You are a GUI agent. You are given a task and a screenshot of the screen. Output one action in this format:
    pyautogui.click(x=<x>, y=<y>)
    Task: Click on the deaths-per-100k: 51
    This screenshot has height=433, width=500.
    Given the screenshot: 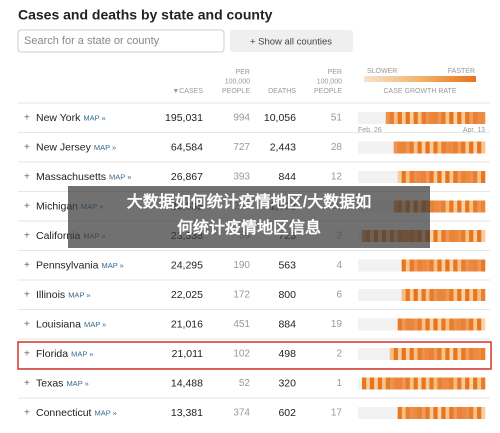 What is the action you would take?
    pyautogui.click(x=337, y=118)
    